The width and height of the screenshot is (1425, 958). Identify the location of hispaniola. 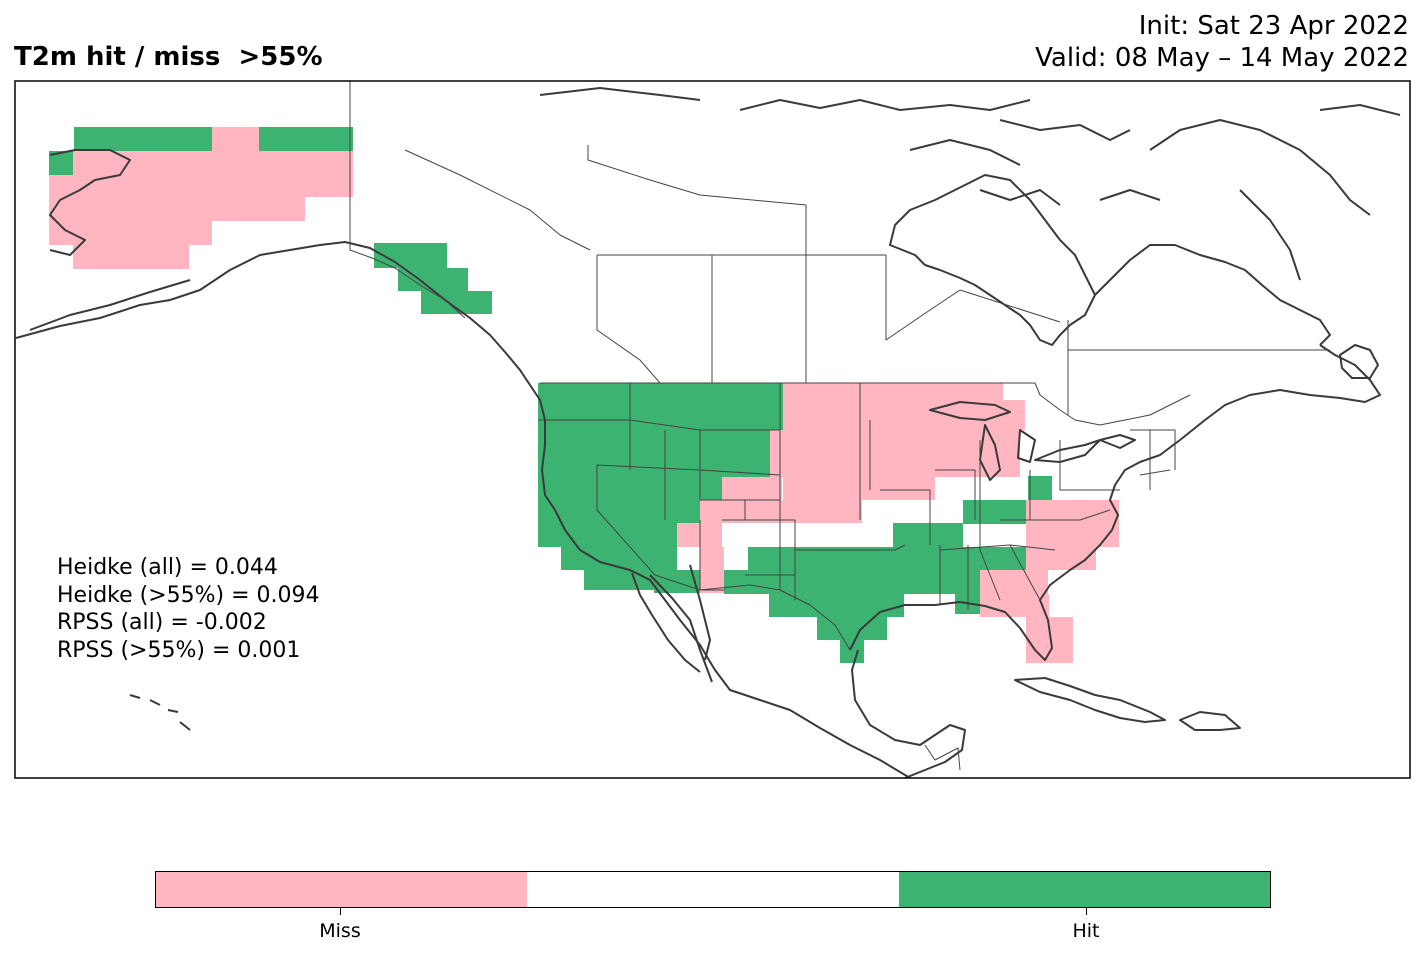
(1210, 721).